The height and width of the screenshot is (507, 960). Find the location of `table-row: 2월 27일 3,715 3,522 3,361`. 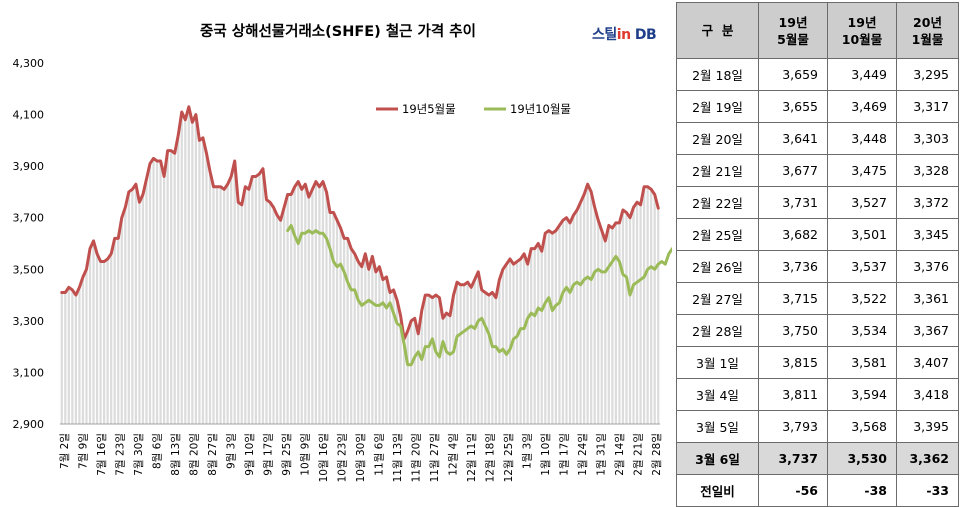

table-row: 2월 27일 3,715 3,522 3,361 is located at coordinates (817, 298).